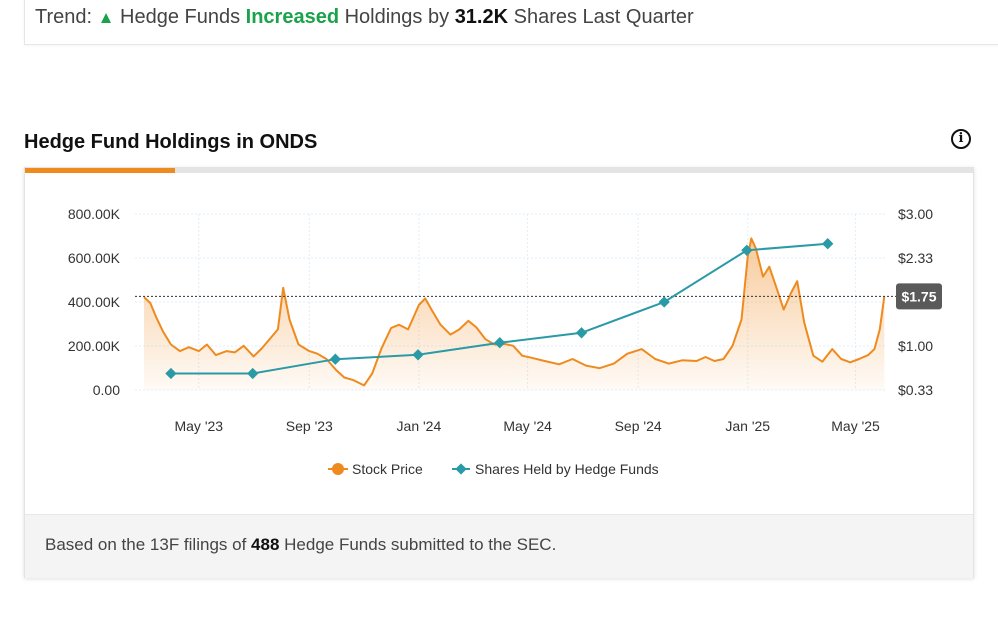 This screenshot has width=998, height=629. I want to click on y-right-tick-label: $1.00, so click(915, 346).